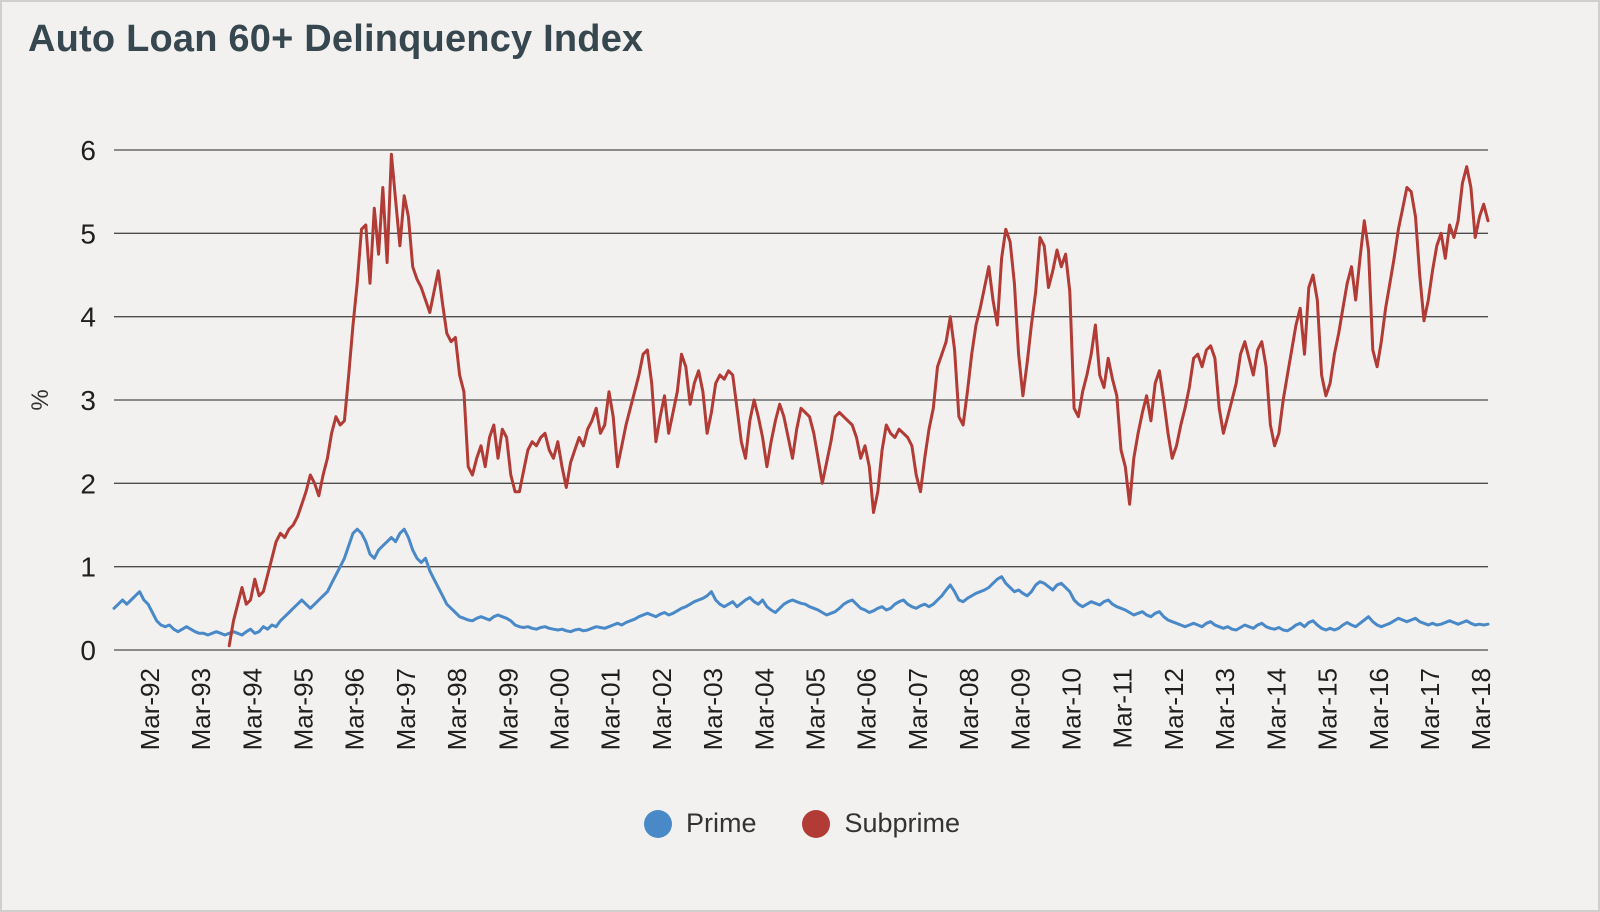  I want to click on x-tick-label: Mar-02, so click(662, 709).